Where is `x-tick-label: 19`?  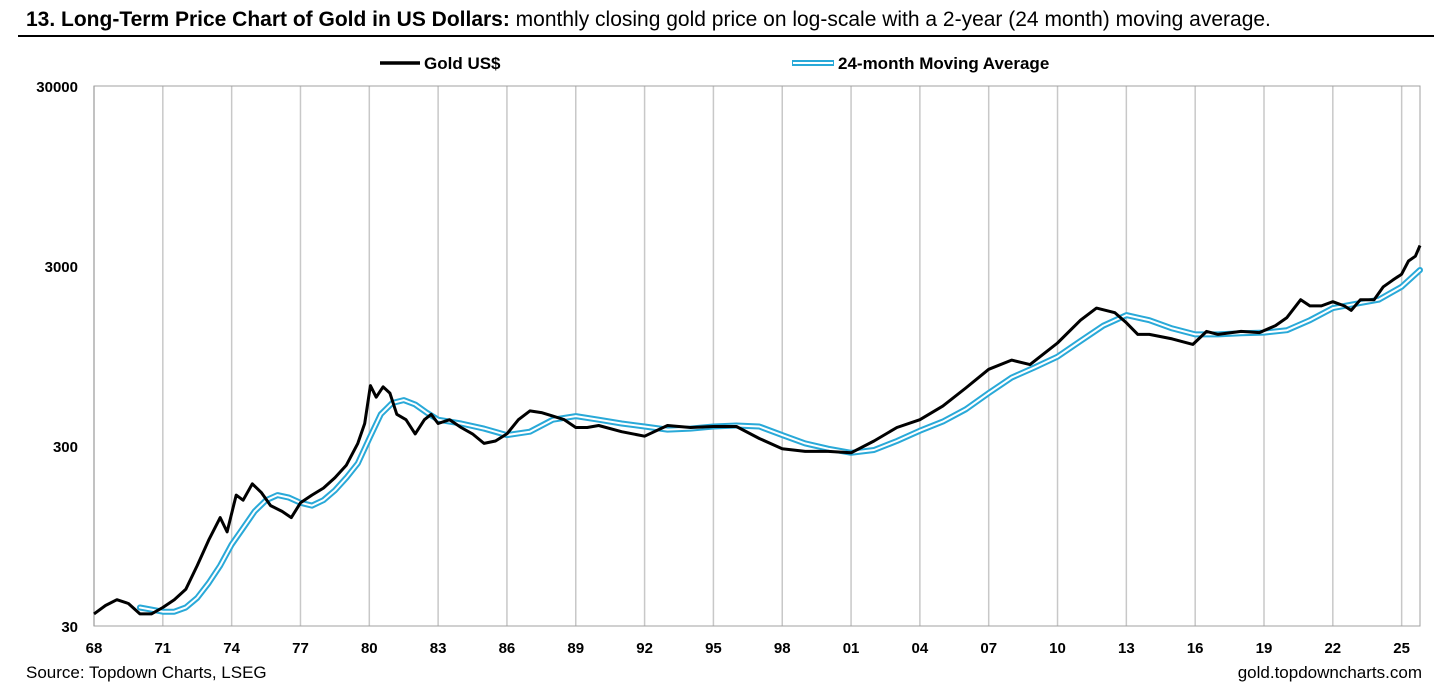
x-tick-label: 19 is located at coordinates (1264, 648).